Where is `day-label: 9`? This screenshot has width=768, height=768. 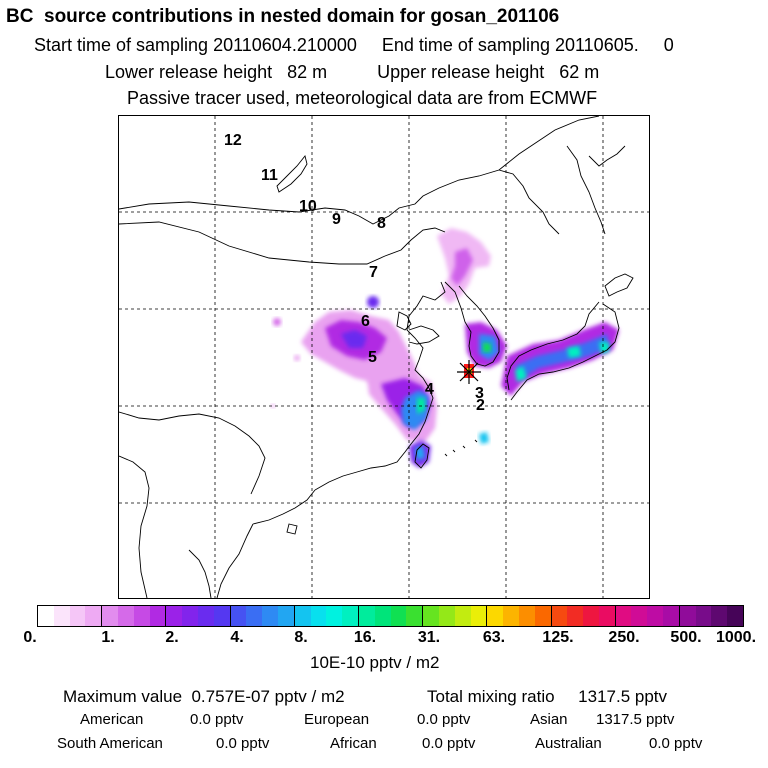 day-label: 9 is located at coordinates (336, 219).